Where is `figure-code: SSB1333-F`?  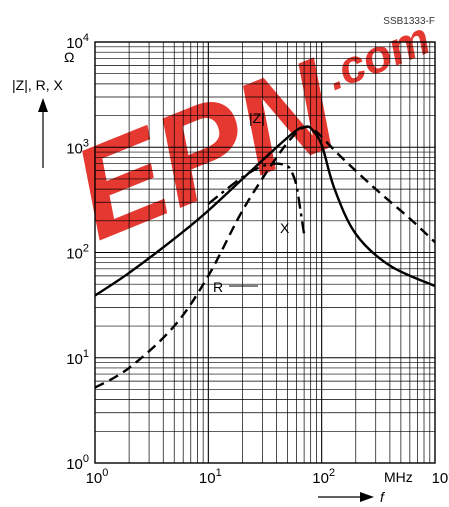 figure-code: SSB1333-F is located at coordinates (409, 21).